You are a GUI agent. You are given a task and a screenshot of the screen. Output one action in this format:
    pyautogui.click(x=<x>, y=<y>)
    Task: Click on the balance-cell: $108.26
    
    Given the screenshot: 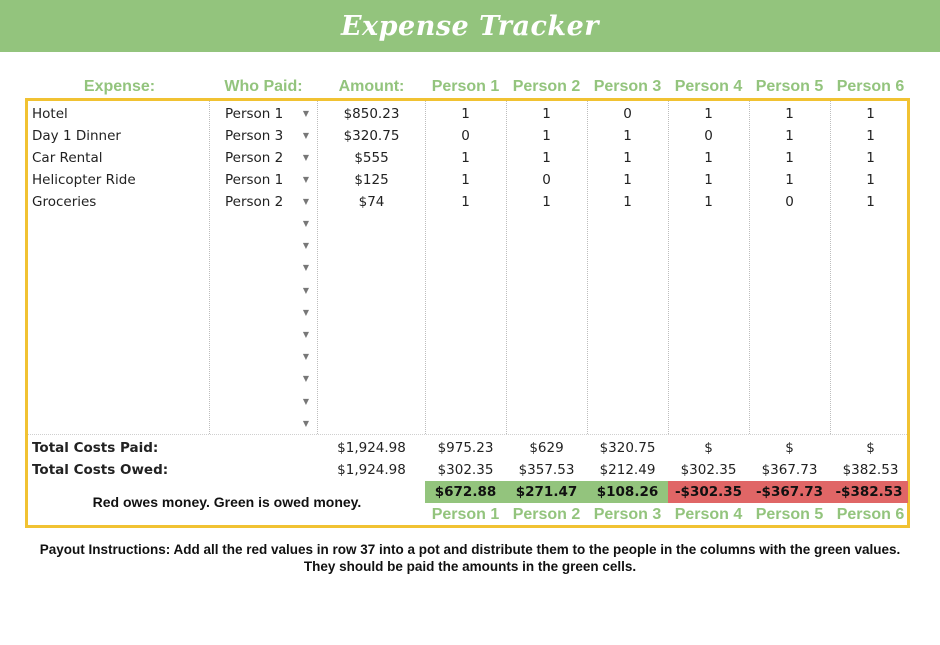 What is the action you would take?
    pyautogui.click(x=627, y=492)
    